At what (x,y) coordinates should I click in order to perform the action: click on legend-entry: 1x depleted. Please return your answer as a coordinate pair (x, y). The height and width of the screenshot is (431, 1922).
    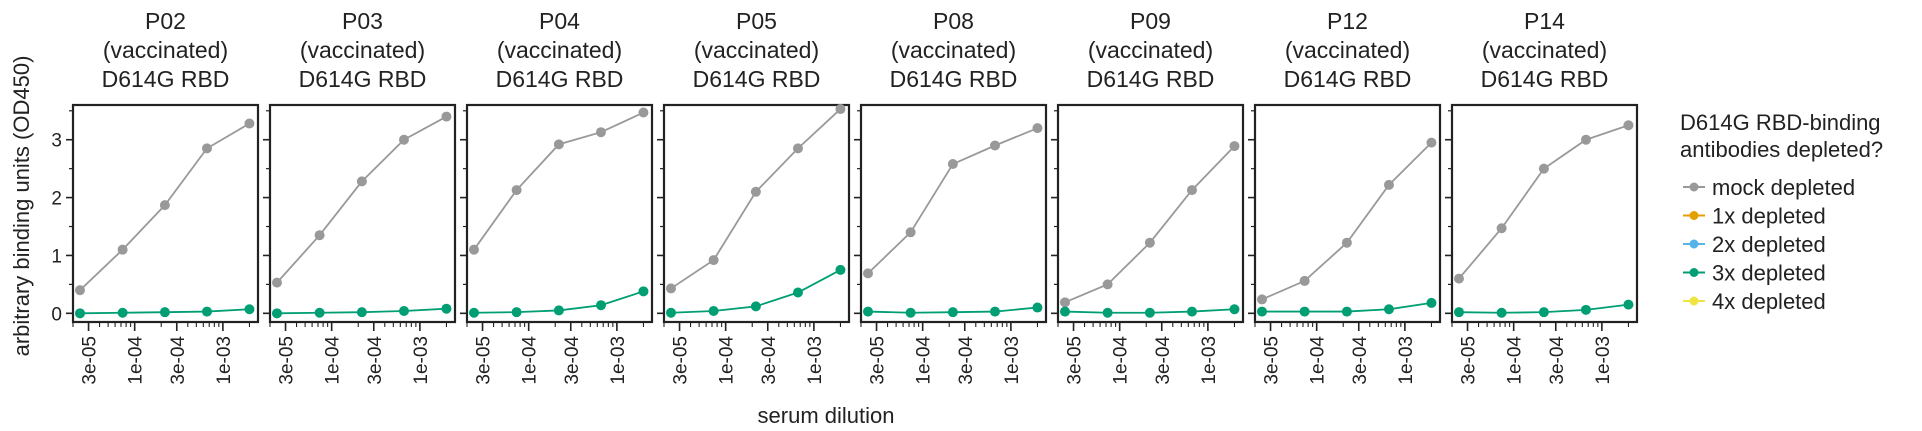
    Looking at the image, I should click on (1754, 216).